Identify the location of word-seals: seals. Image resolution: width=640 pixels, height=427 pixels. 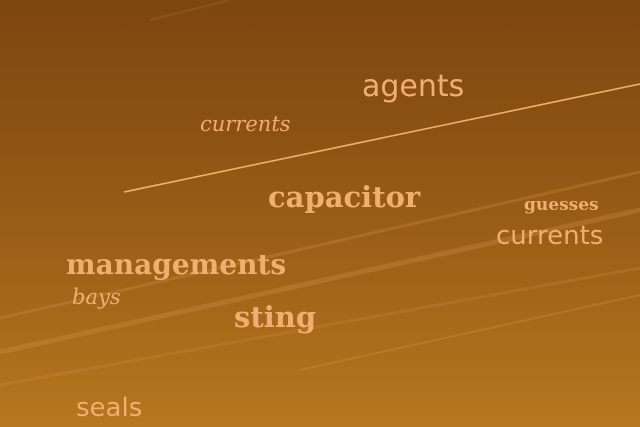
(109, 408).